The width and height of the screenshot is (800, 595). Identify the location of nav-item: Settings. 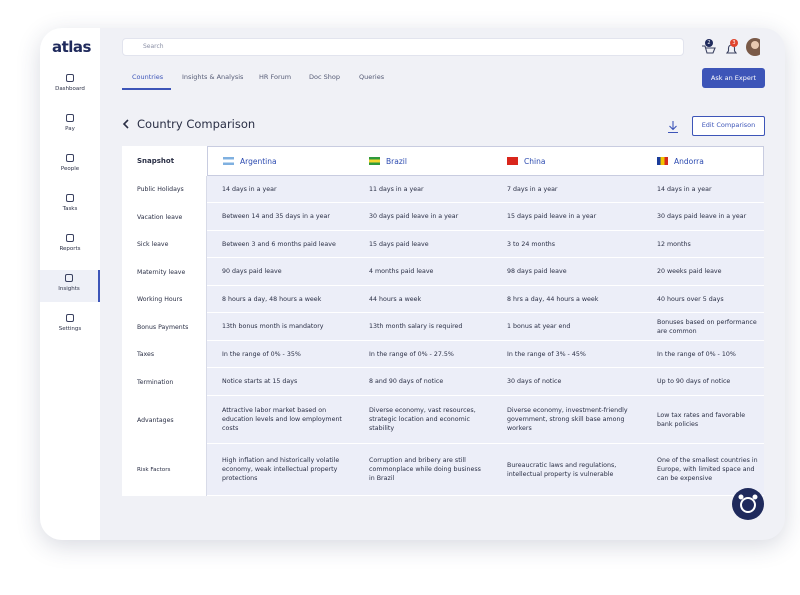
(70, 326).